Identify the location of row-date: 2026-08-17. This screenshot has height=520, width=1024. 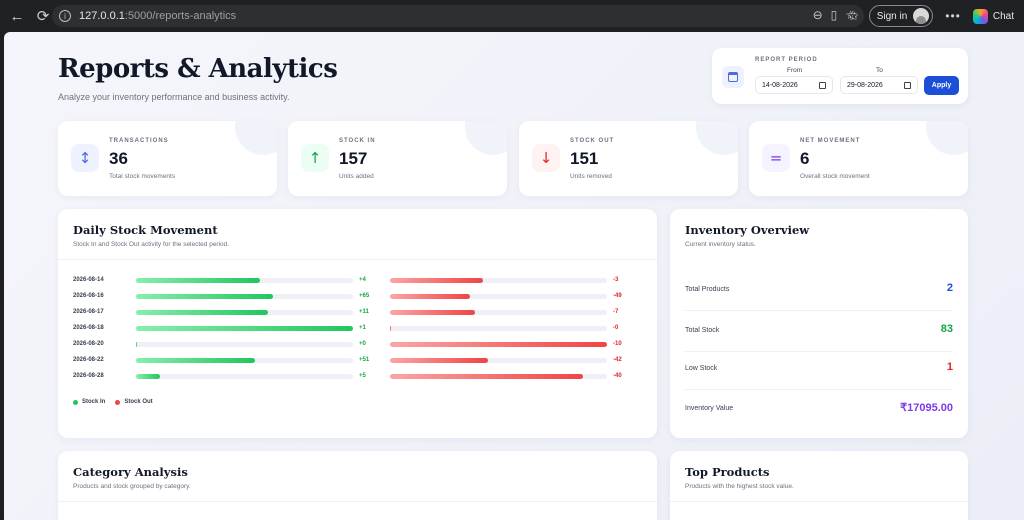
(88, 312).